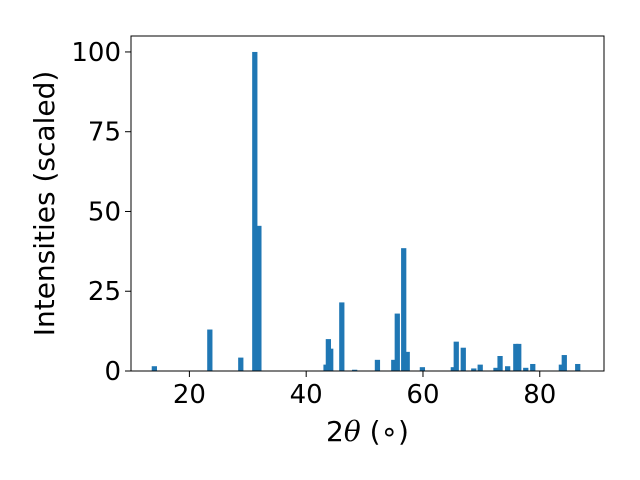 The image size is (640, 480). I want to click on x-axis-label: 2θ (∘), so click(367, 431).